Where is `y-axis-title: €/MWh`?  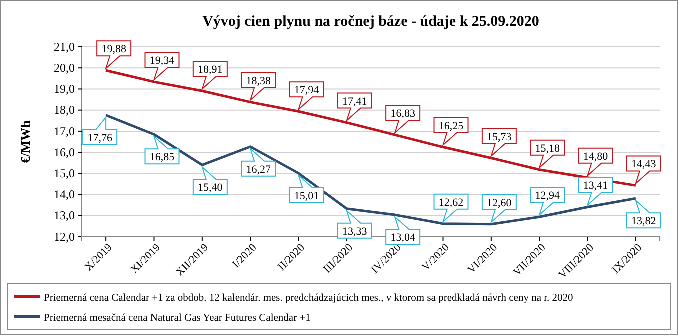
y-axis-title: €/MWh is located at coordinates (25, 142).